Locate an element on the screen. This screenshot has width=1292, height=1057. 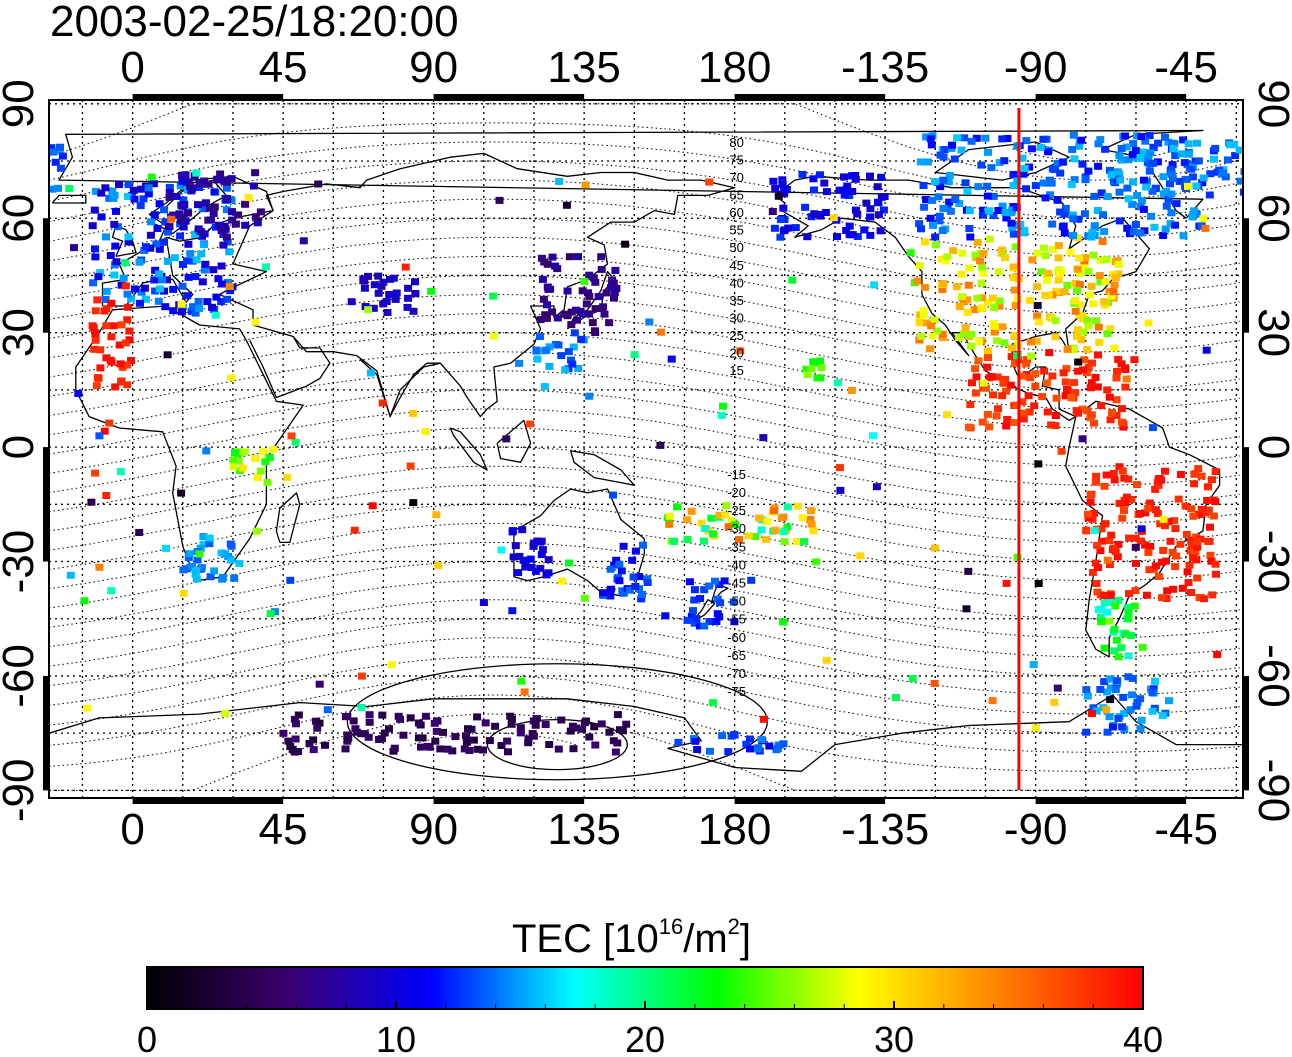
tec-point-hawaii is located at coordinates (811, 369).